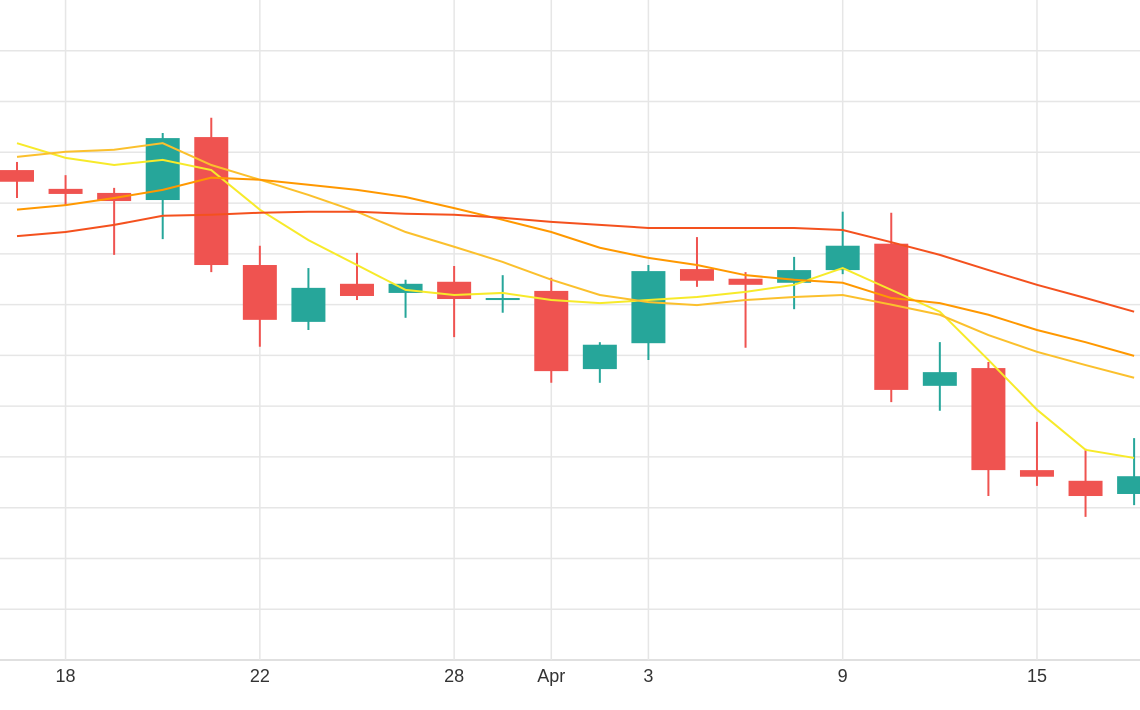 This screenshot has width=1140, height=710. What do you see at coordinates (1037, 676) in the screenshot?
I see `x-tick-label: 15` at bounding box center [1037, 676].